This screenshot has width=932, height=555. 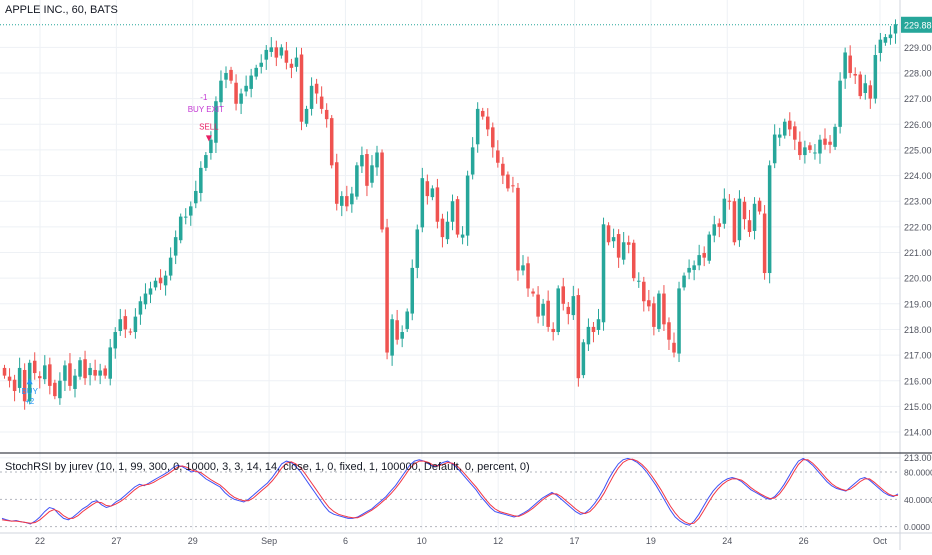 What do you see at coordinates (208, 138) in the screenshot?
I see `sell-arrow-icon` at bounding box center [208, 138].